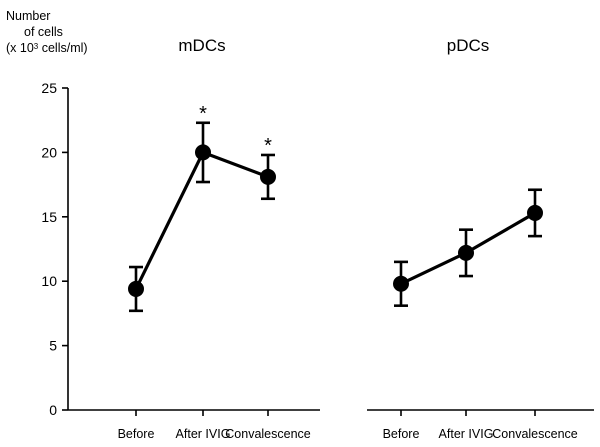 This screenshot has height=447, width=600. What do you see at coordinates (63, 48) in the screenshot?
I see `y-axis-unit-suffix: cells/ml)` at bounding box center [63, 48].